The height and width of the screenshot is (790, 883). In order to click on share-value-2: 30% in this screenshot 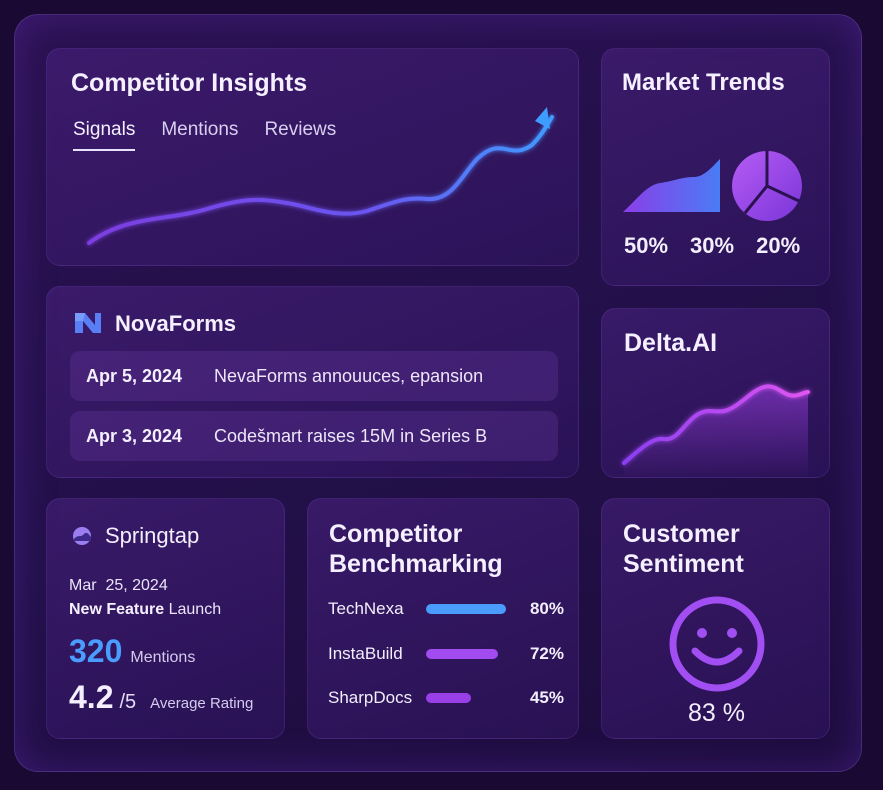, I will do `click(712, 245)`.